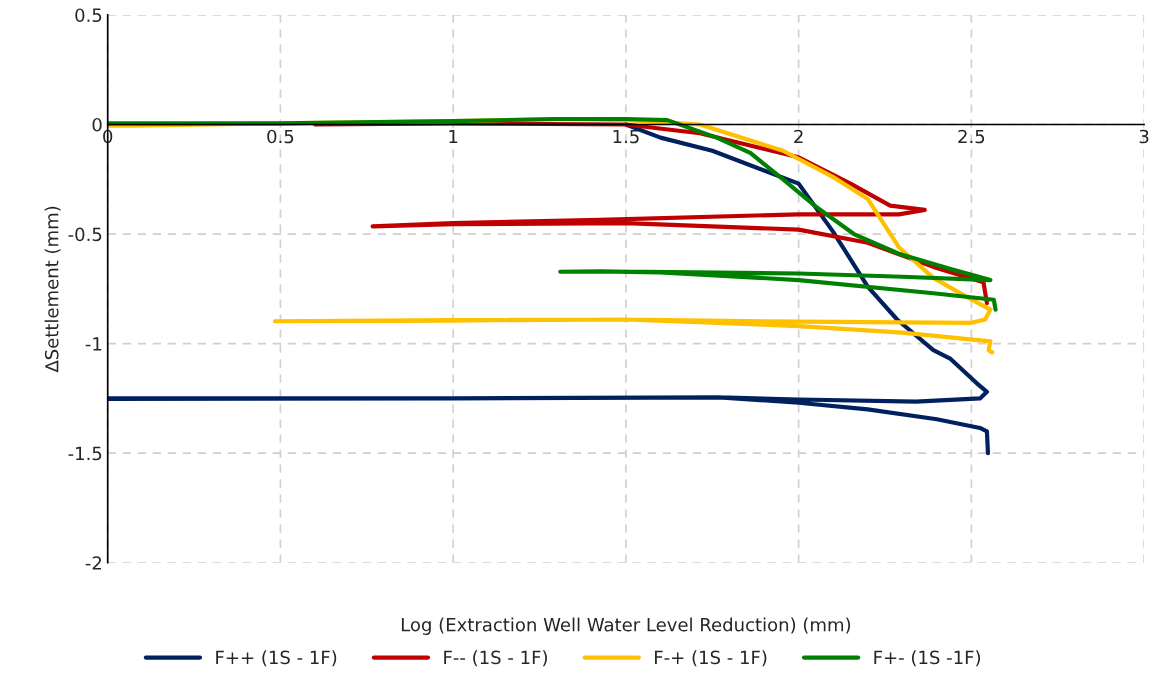  Describe the element at coordinates (276, 658) in the screenshot. I see `legend-label: F++ (1S - 1F)` at that location.